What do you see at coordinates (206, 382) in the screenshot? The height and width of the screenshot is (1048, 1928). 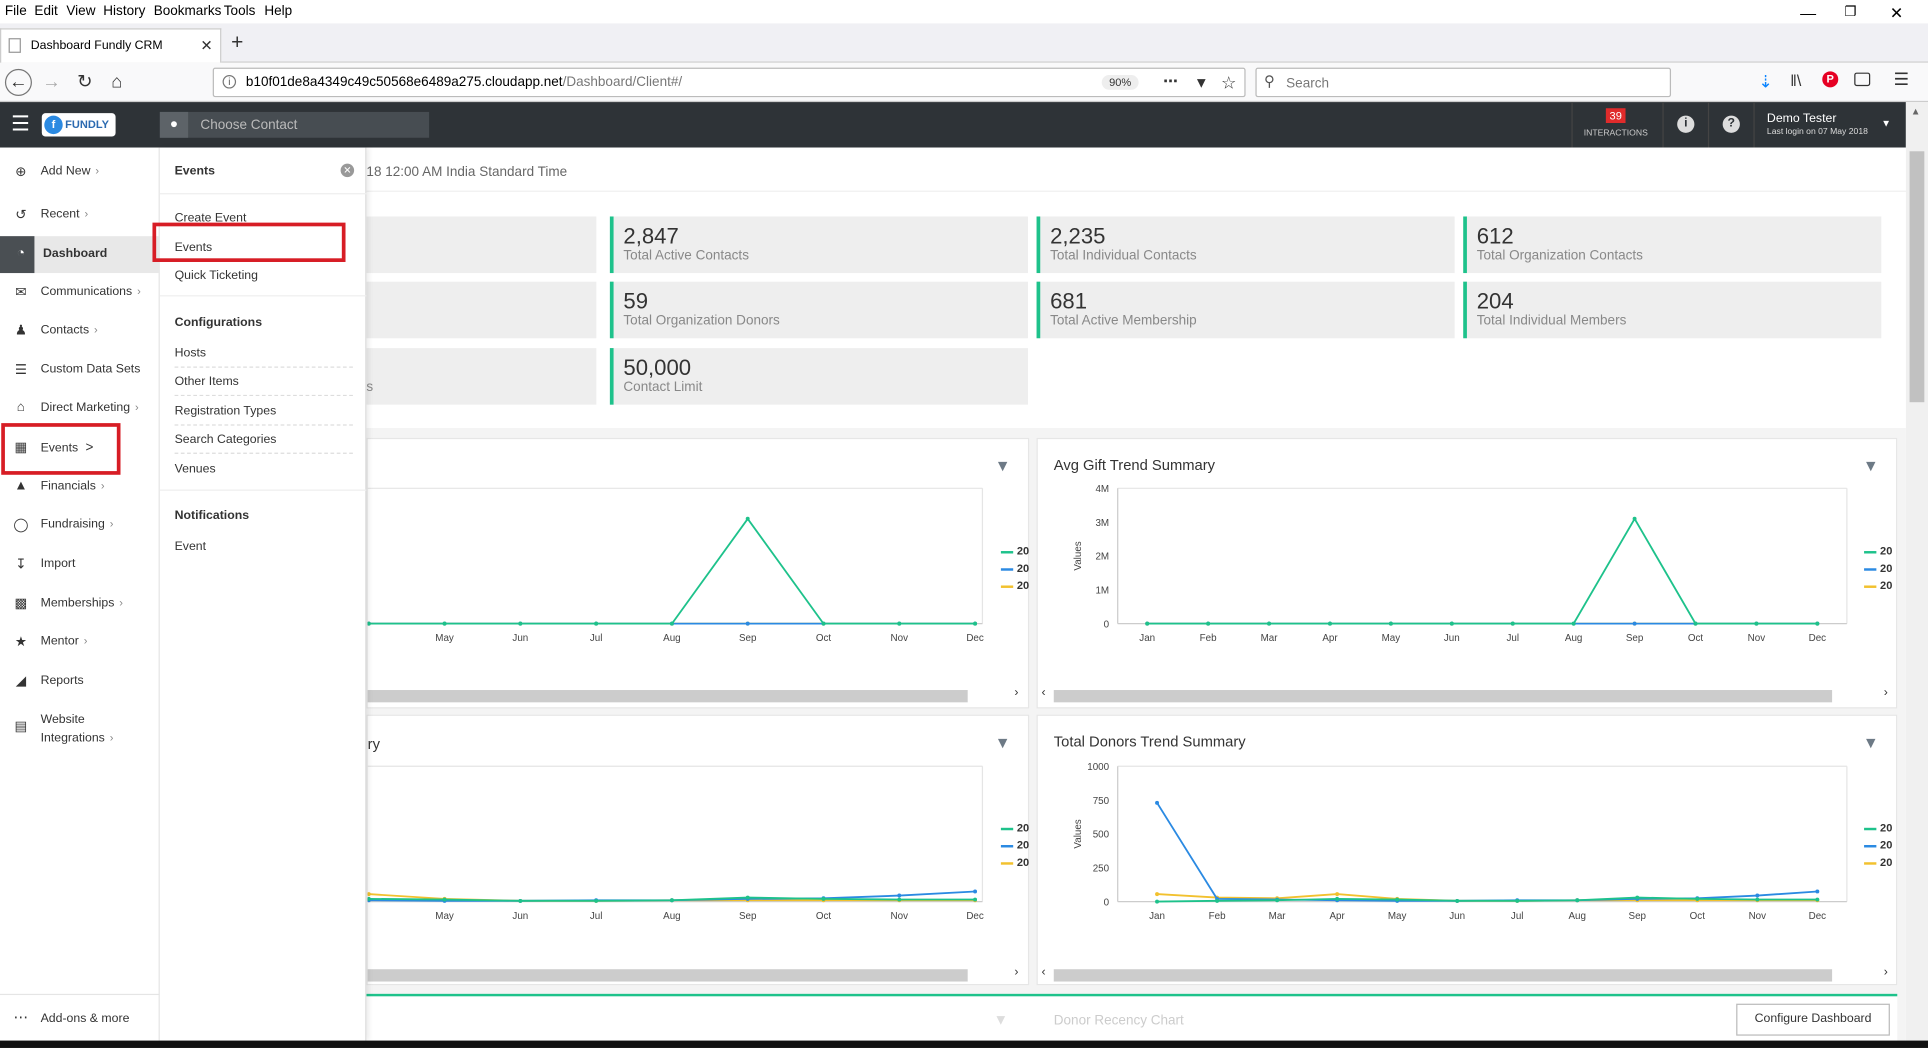 I see `submenu-item-other-items: Other Items` at bounding box center [206, 382].